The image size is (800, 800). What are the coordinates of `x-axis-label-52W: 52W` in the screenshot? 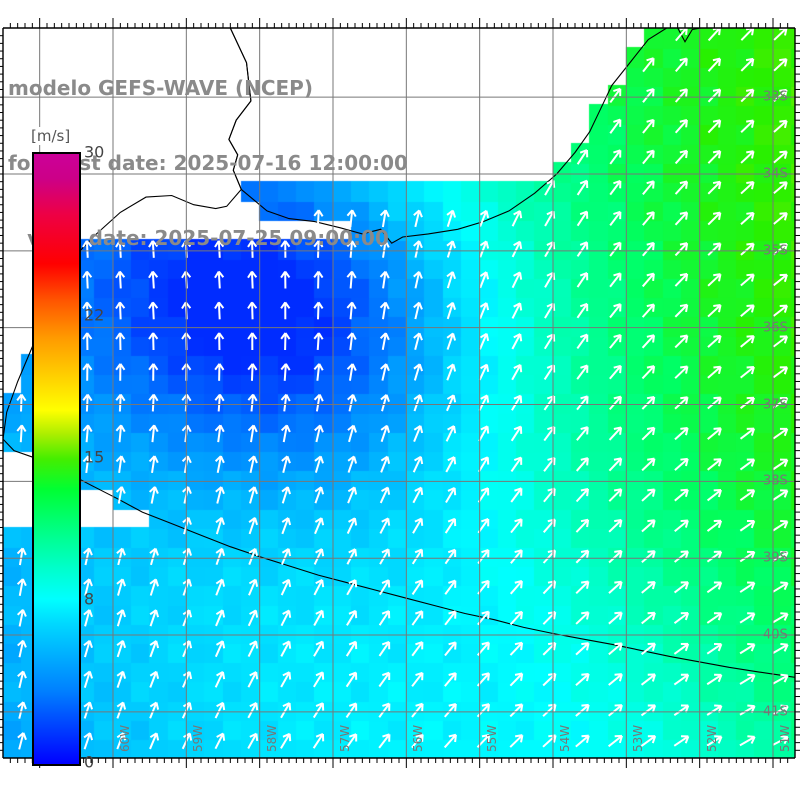 It's located at (711, 738).